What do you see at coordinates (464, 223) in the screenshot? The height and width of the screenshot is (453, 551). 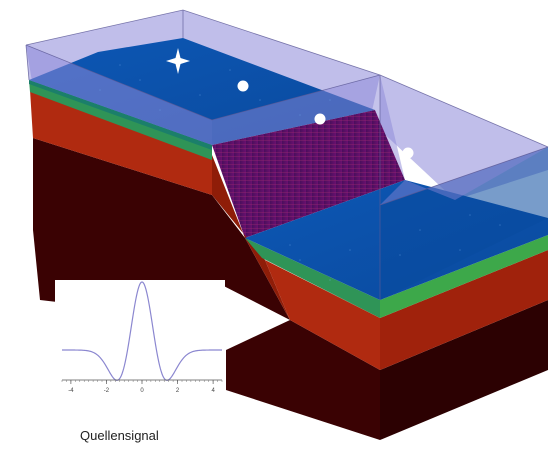 I see `right-water-side` at bounding box center [464, 223].